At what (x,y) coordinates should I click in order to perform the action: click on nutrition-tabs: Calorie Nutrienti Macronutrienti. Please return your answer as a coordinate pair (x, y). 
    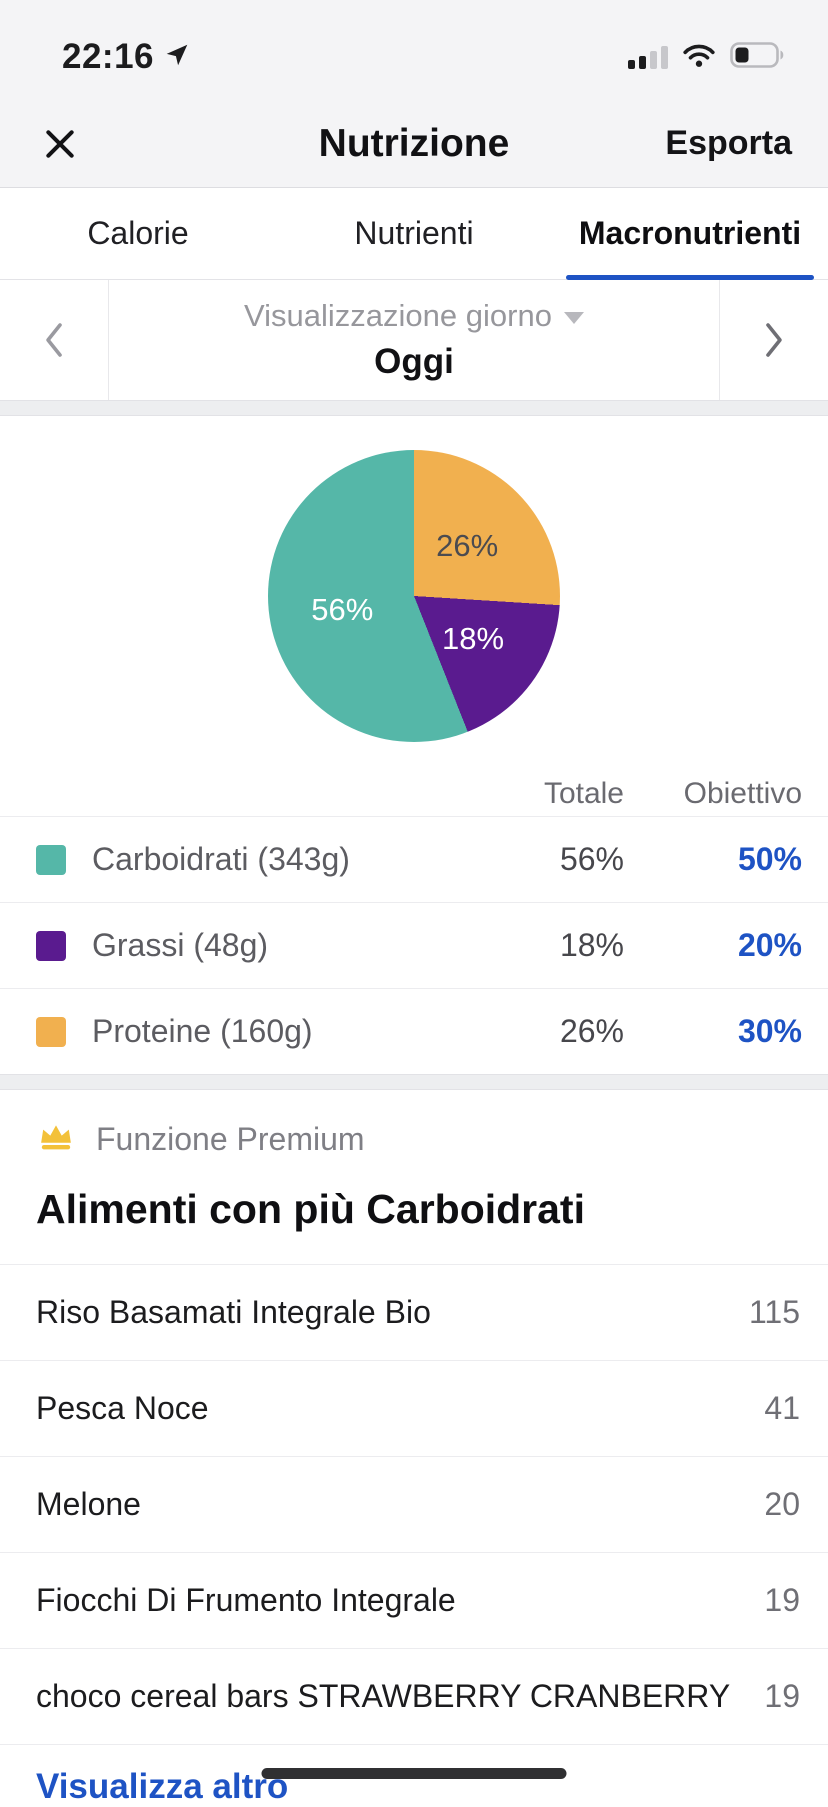
    Looking at the image, I should click on (414, 234).